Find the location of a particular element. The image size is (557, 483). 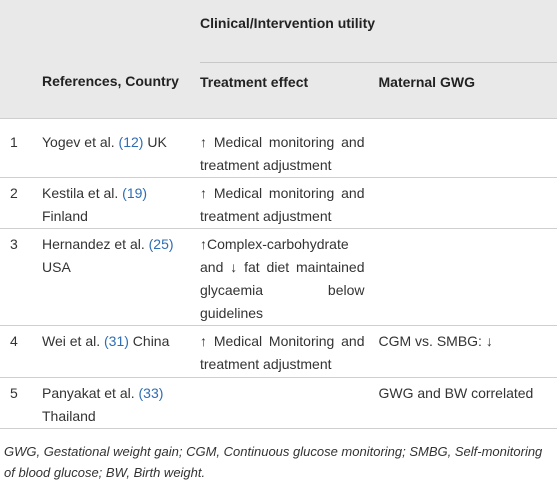

citation: (25) is located at coordinates (161, 244).